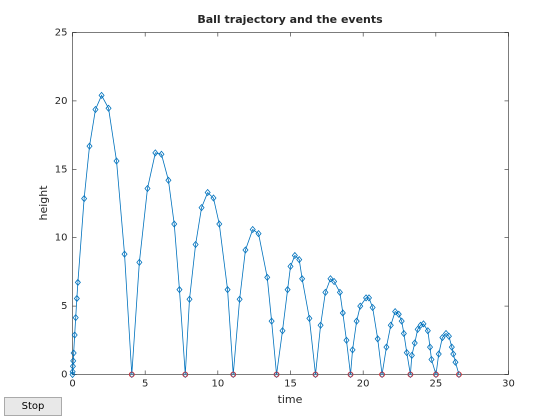 Image resolution: width=560 pixels, height=420 pixels. What do you see at coordinates (290, 19) in the screenshot?
I see `chart-title: Ball trajectory and the events` at bounding box center [290, 19].